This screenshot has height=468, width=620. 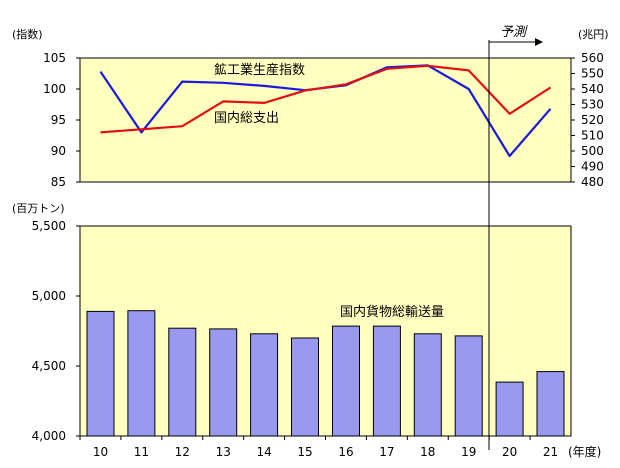 I want to click on x-tick-label-20: 20, so click(x=509, y=452).